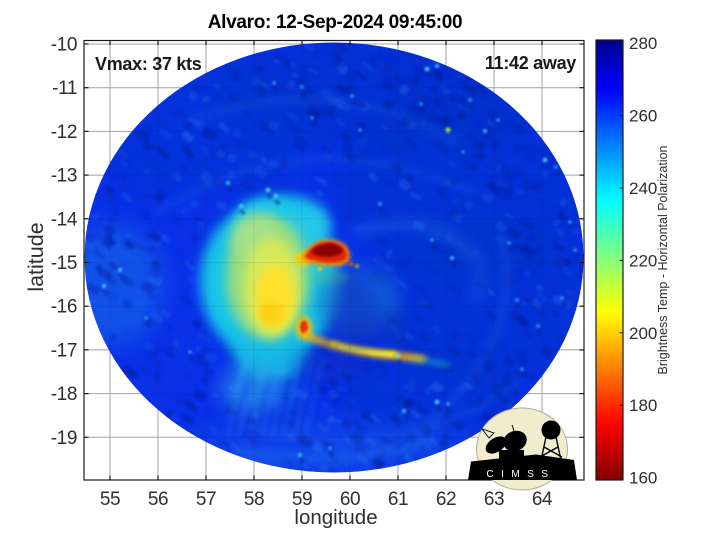  What do you see at coordinates (64, 176) in the screenshot?
I see `svg-text: -13` at bounding box center [64, 176].